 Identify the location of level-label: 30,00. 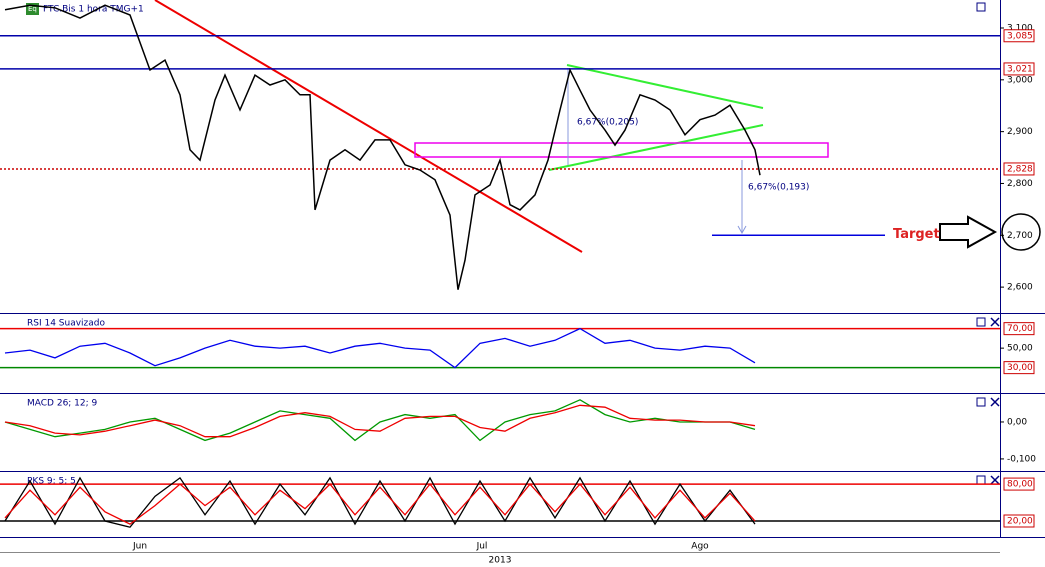
(1020, 368).